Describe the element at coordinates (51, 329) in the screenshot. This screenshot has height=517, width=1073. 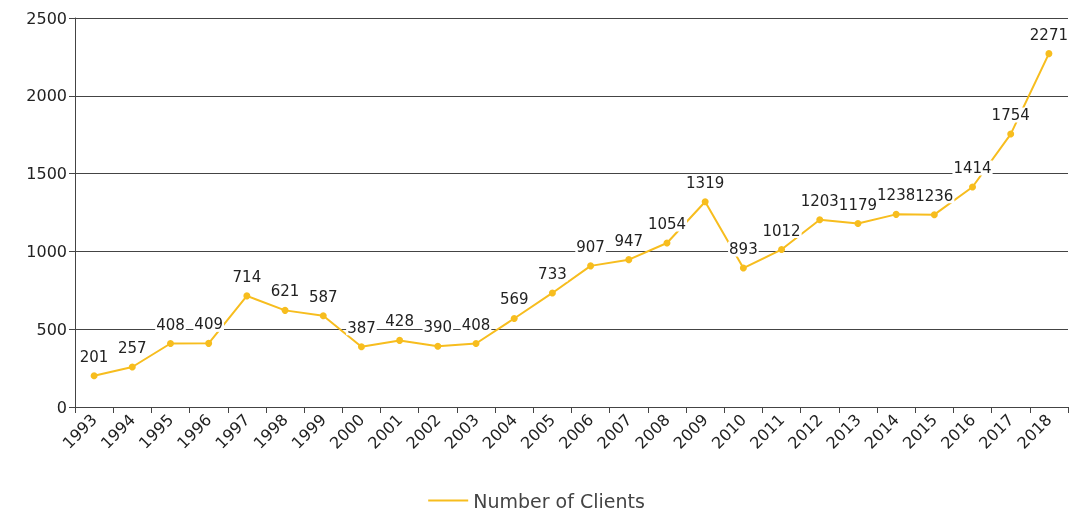
I see `y-tick-label: 500` at that location.